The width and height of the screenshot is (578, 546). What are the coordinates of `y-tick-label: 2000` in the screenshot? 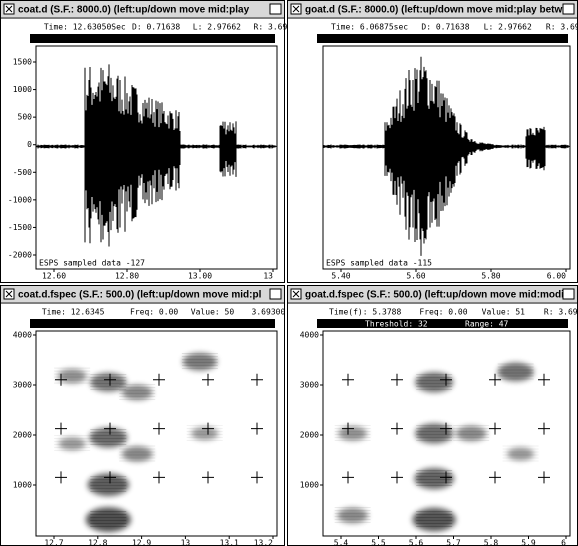 It's located at (309, 435).